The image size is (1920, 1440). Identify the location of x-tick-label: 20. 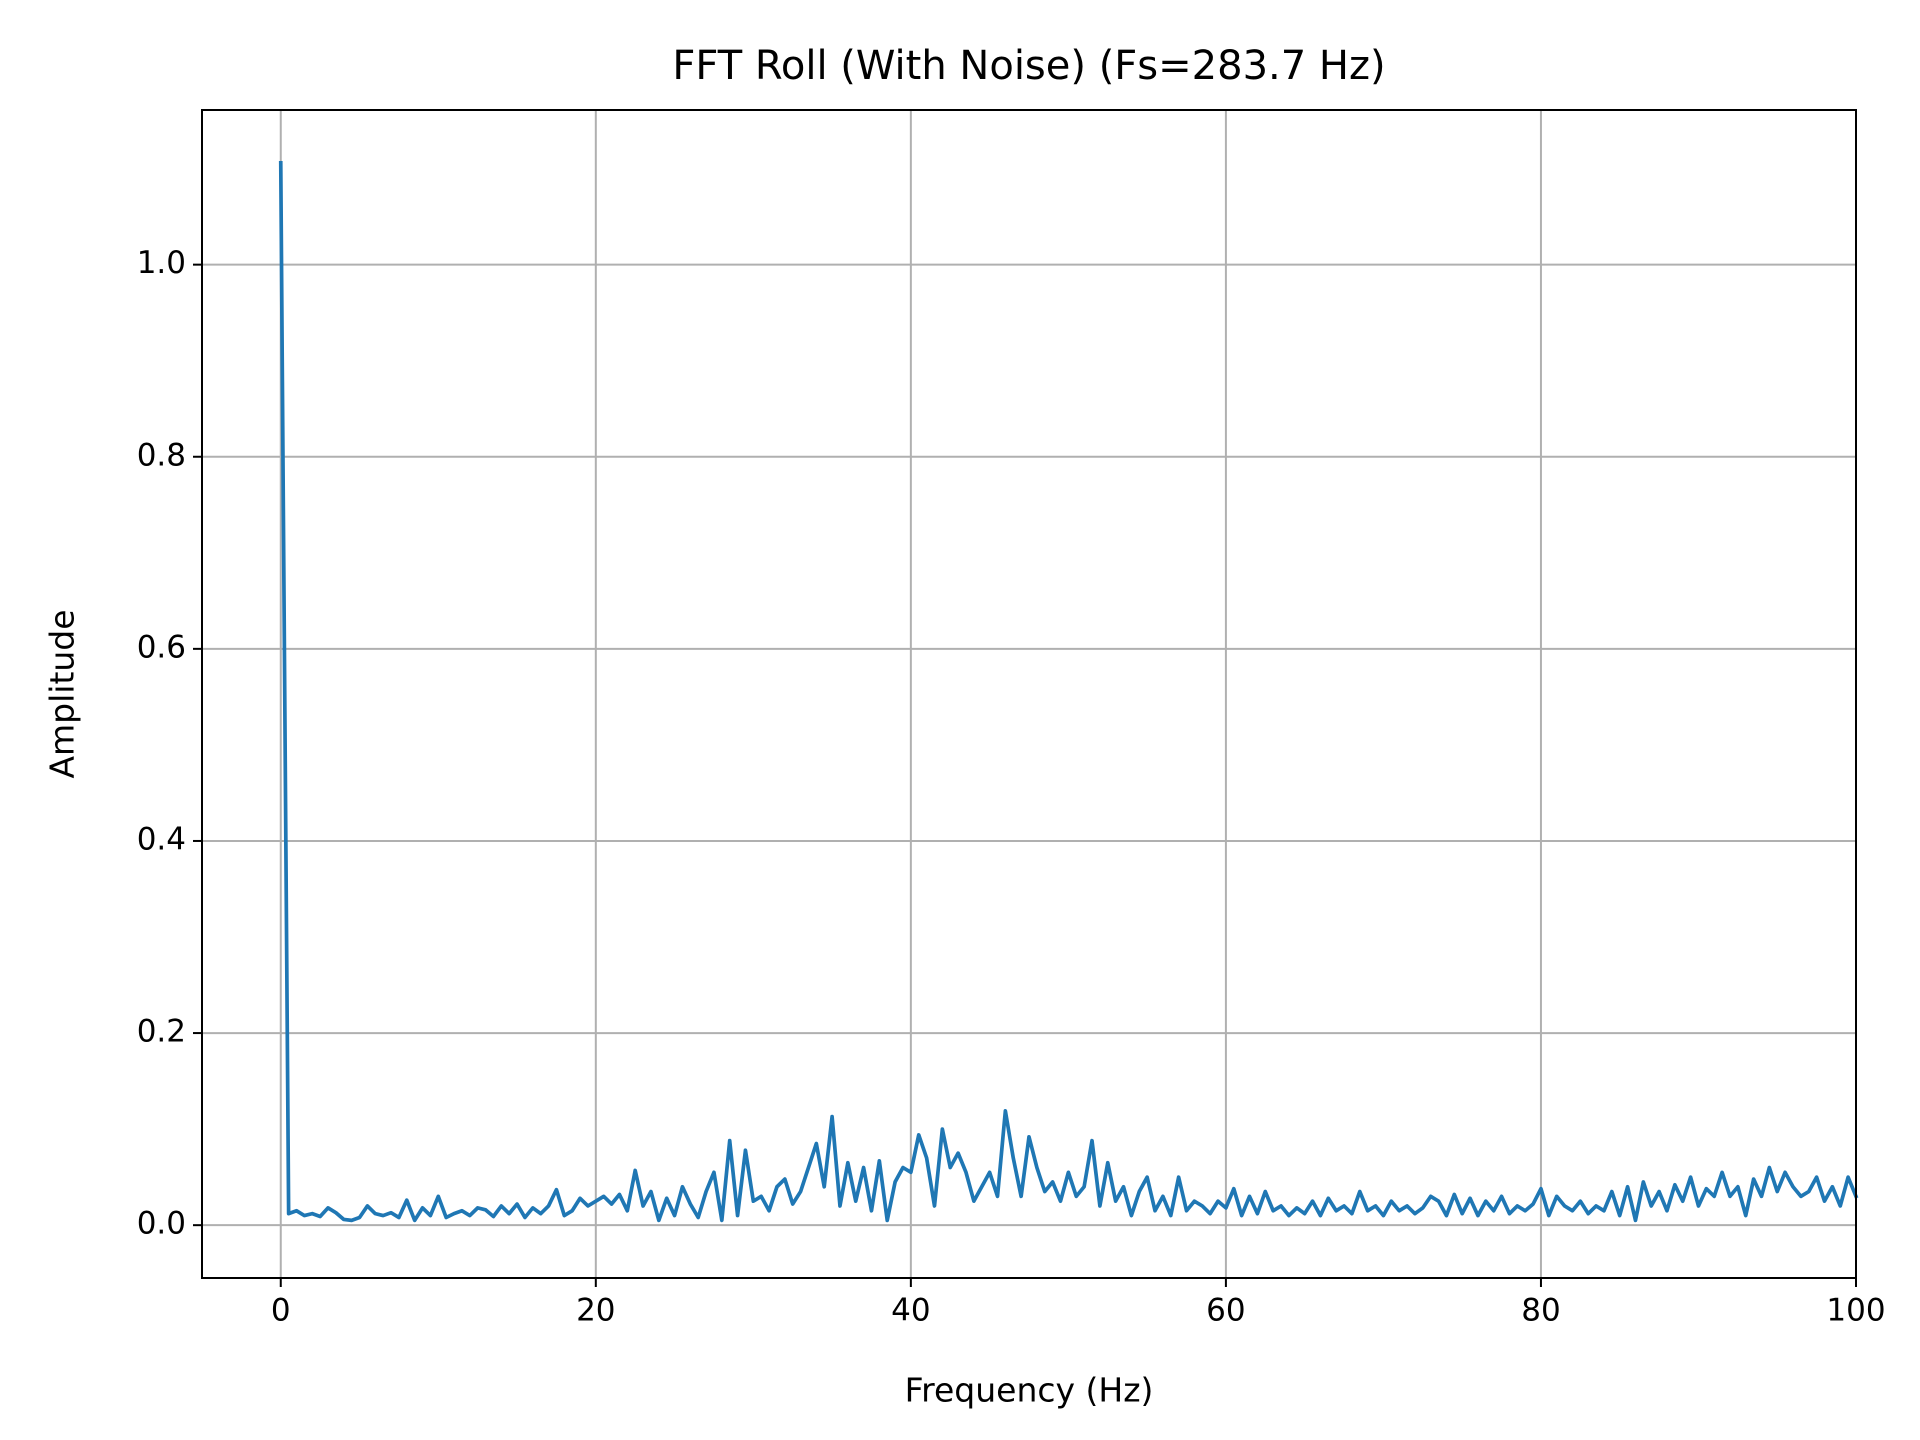
(595, 1311).